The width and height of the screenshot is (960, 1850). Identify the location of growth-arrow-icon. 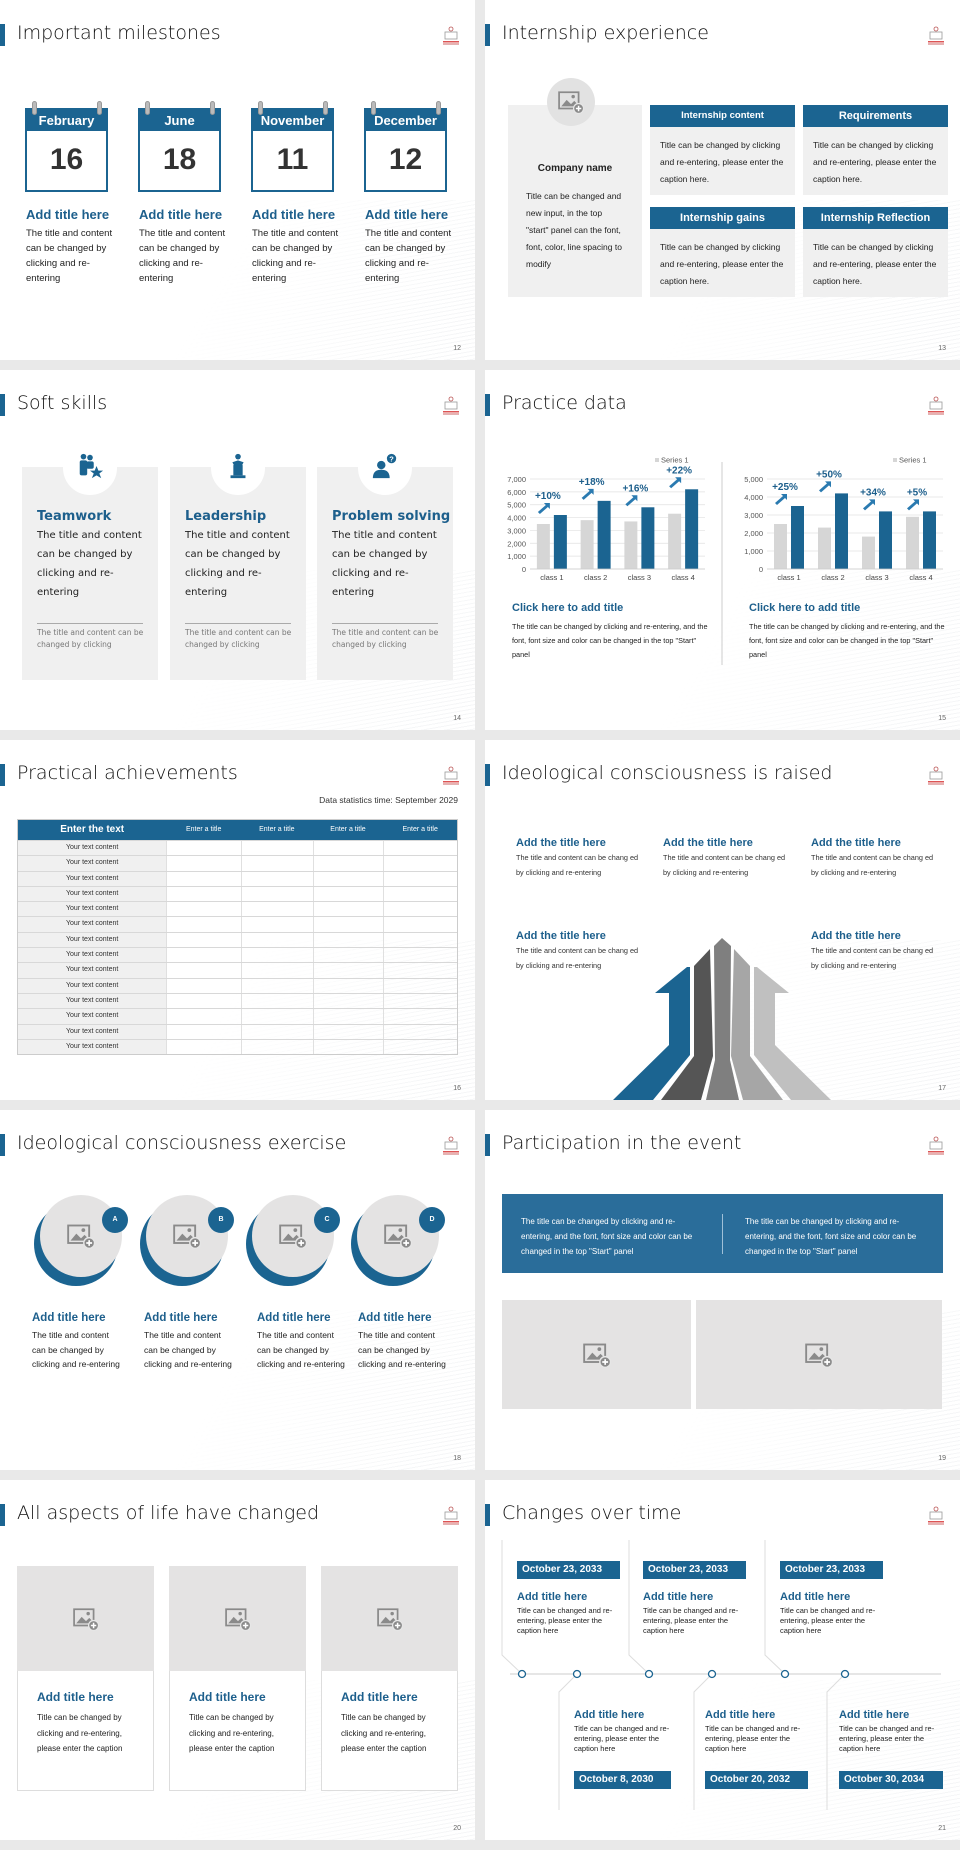
(781, 499).